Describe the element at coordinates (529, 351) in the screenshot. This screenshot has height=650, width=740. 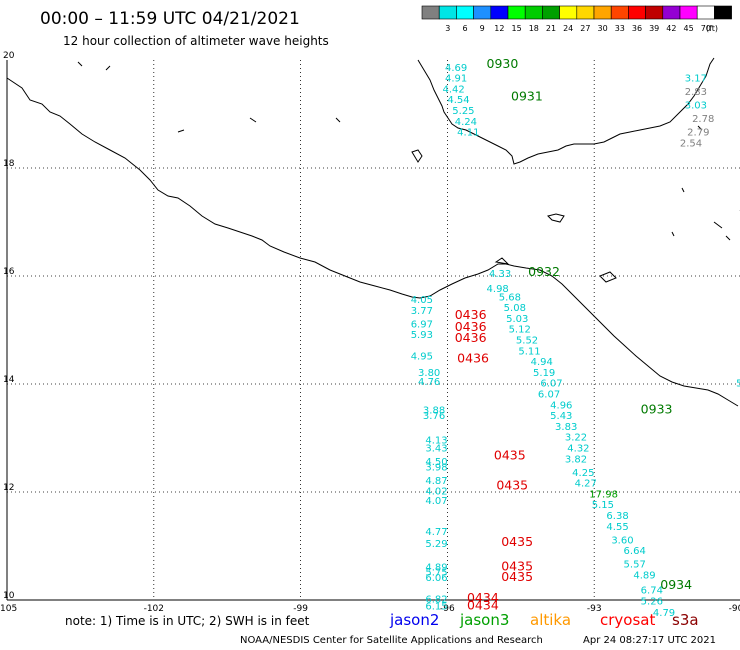
I see `wave-height-value: 5.11` at that location.